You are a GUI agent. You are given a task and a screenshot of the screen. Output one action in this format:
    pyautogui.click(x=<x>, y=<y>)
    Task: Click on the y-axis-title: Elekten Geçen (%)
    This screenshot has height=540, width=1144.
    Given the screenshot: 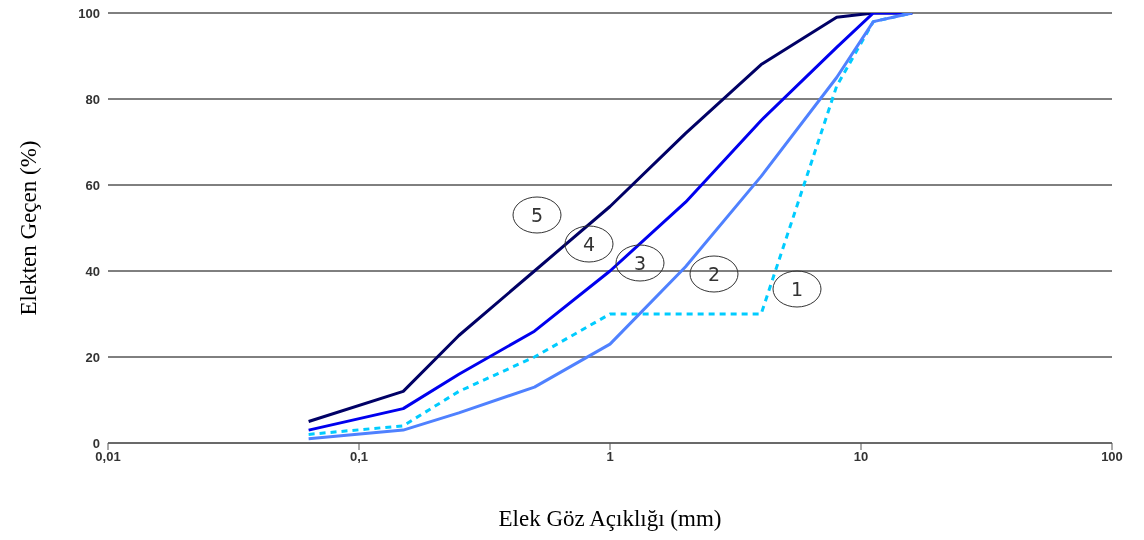 What is the action you would take?
    pyautogui.click(x=28, y=228)
    